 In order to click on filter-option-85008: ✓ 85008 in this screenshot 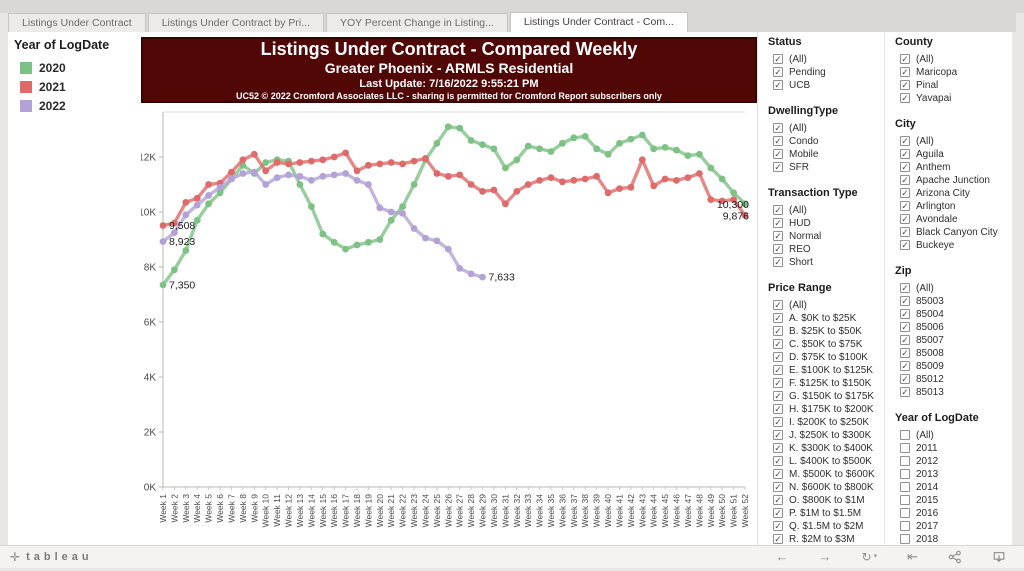, I will do `click(951, 353)`.